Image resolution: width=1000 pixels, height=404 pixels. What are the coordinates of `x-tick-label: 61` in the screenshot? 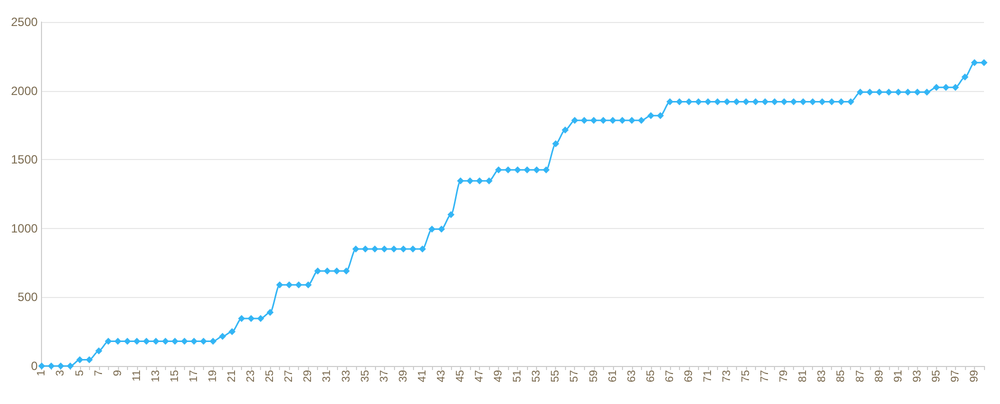 It's located at (612, 376).